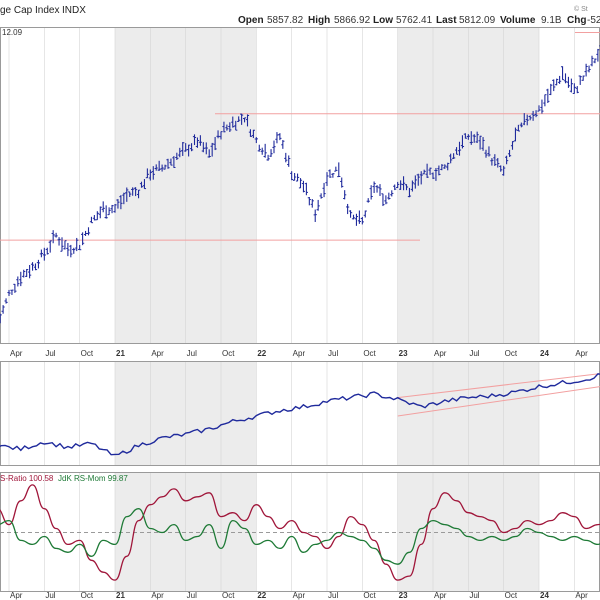 This screenshot has width=600, height=600. I want to click on rs-trend-channel, so click(498, 395).